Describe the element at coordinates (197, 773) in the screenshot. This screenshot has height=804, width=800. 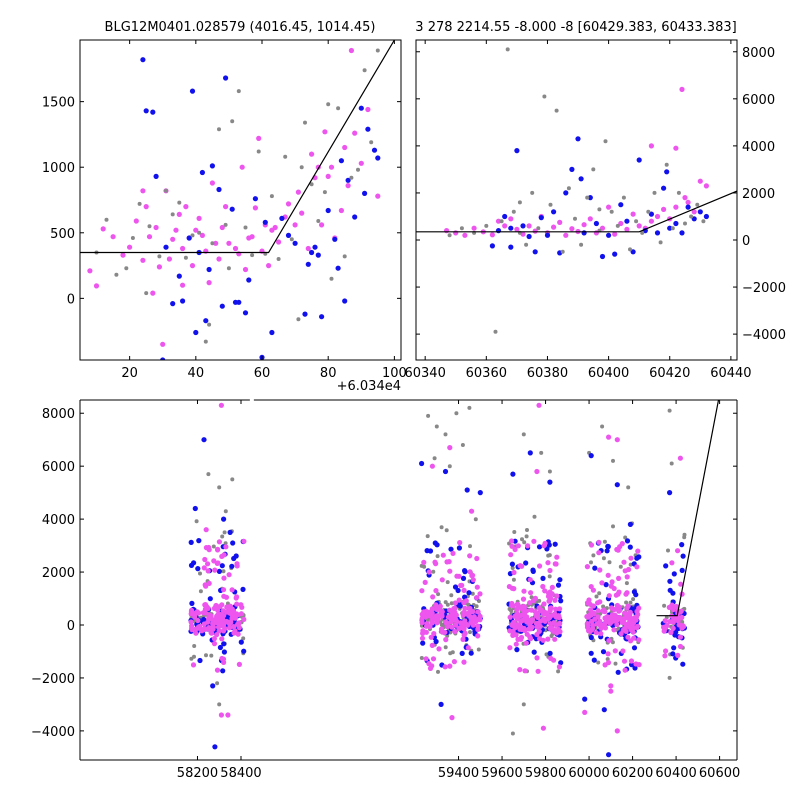
I see `x-tick-label: 58200` at that location.